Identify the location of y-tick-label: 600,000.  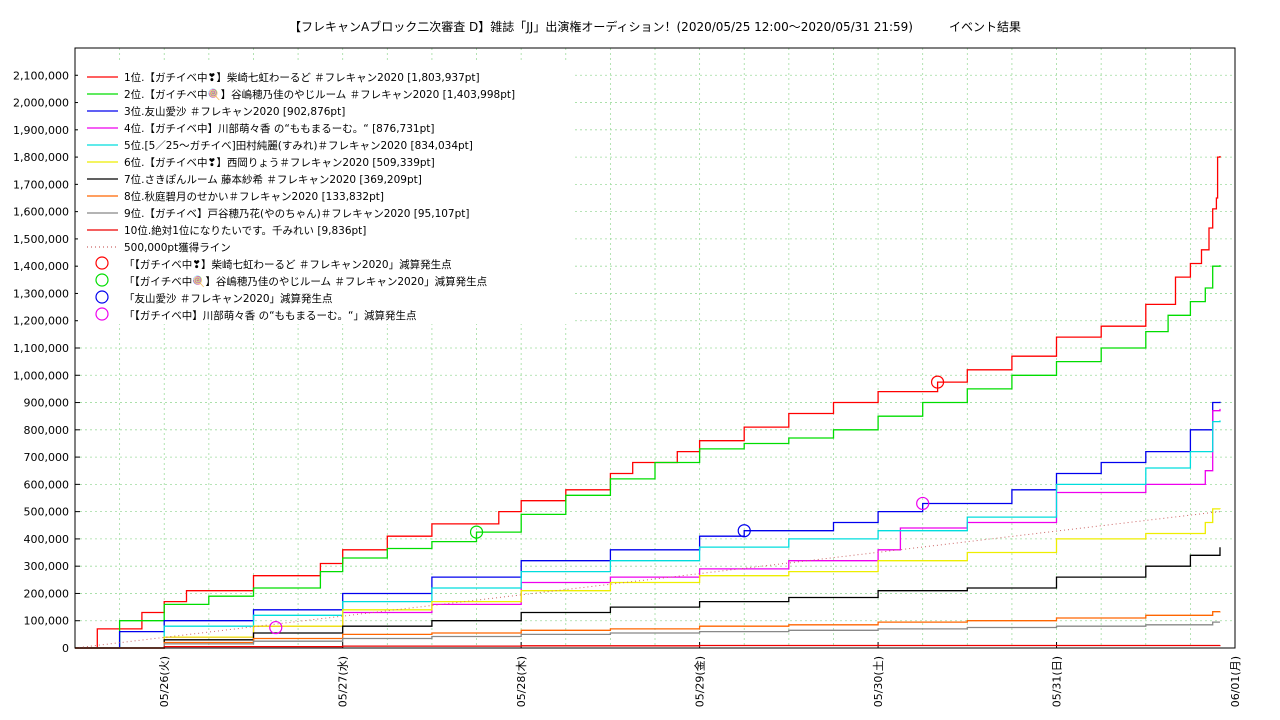
(47, 484).